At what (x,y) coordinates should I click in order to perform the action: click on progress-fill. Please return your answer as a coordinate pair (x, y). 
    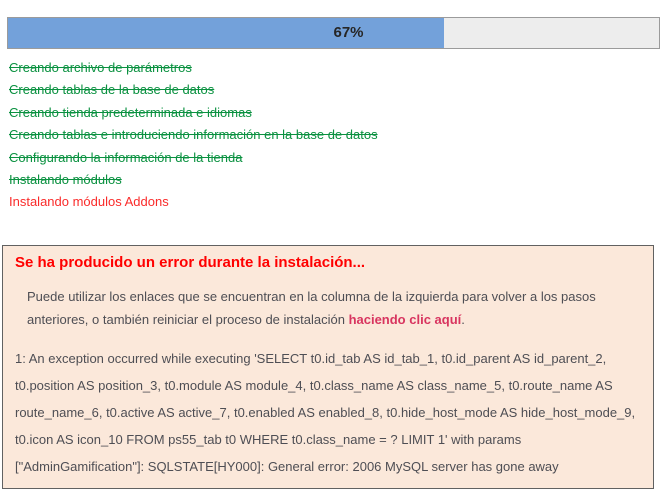
    Looking at the image, I should click on (226, 33).